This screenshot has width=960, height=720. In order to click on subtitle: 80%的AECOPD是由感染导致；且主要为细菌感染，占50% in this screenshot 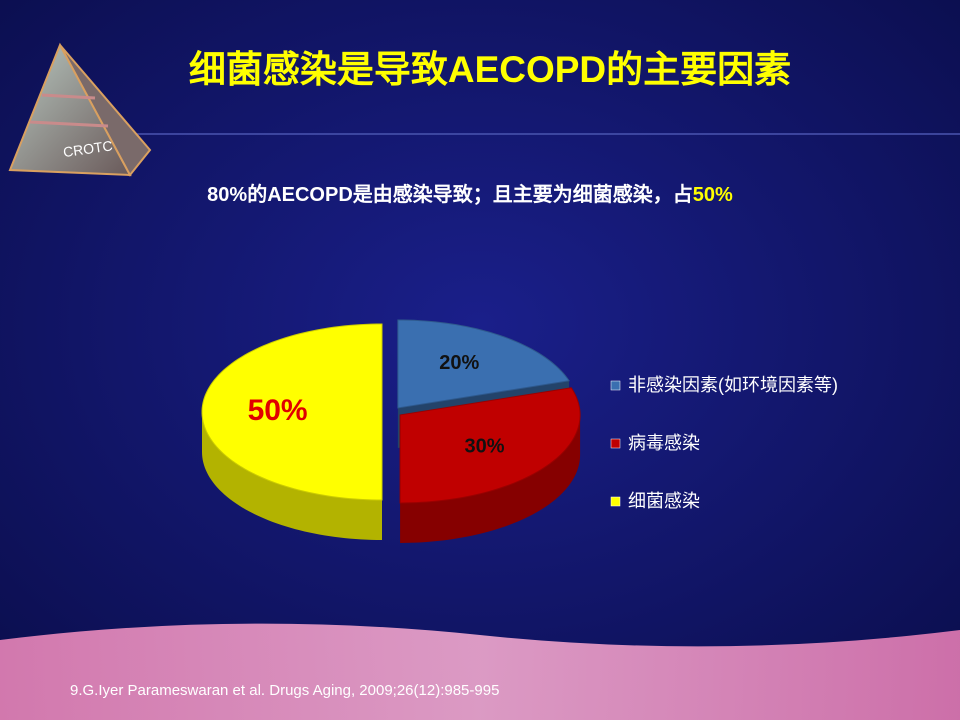, I will do `click(470, 194)`.